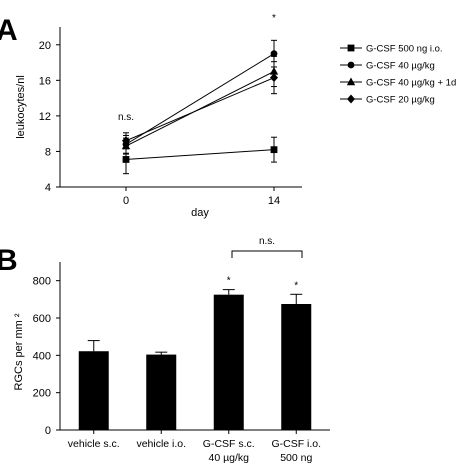  I want to click on chart-b-y-tick-label: 800, so click(42, 282).